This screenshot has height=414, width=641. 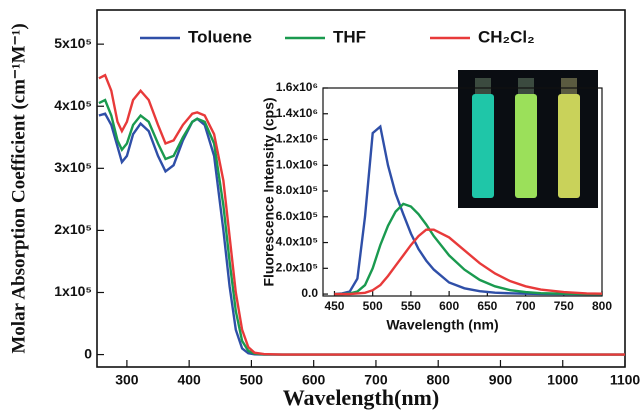 I want to click on y-tick-label: 1.2x10⁶, so click(x=297, y=139).